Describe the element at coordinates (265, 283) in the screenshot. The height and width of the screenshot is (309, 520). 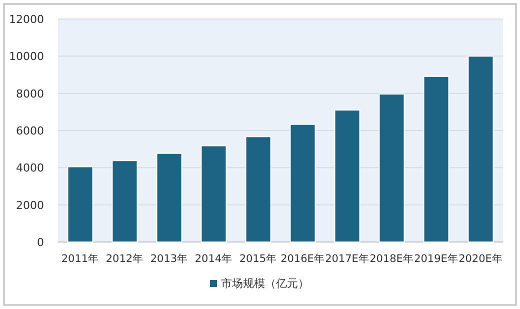
I see `legend-label: 市场规模（亿元）` at that location.